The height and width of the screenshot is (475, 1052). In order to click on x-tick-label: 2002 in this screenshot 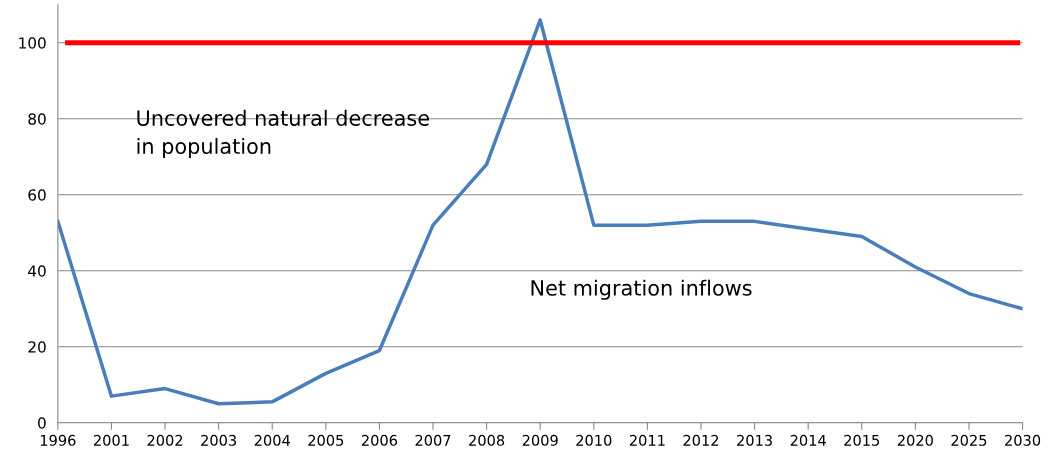, I will do `click(165, 440)`.